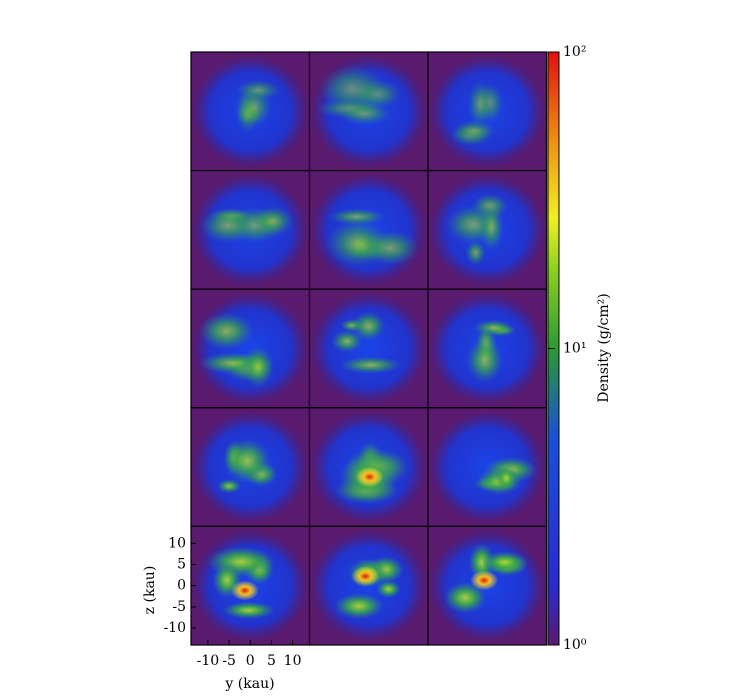 The width and height of the screenshot is (749, 700). Describe the element at coordinates (293, 661) in the screenshot. I see `x-tick-label: 10` at that location.